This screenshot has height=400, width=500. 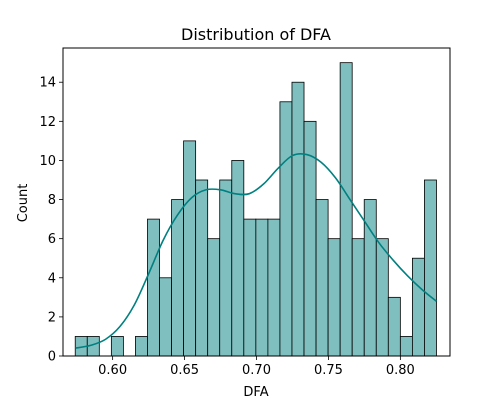 What do you see at coordinates (328, 370) in the screenshot?
I see `x-tick-label: 0.75` at bounding box center [328, 370].